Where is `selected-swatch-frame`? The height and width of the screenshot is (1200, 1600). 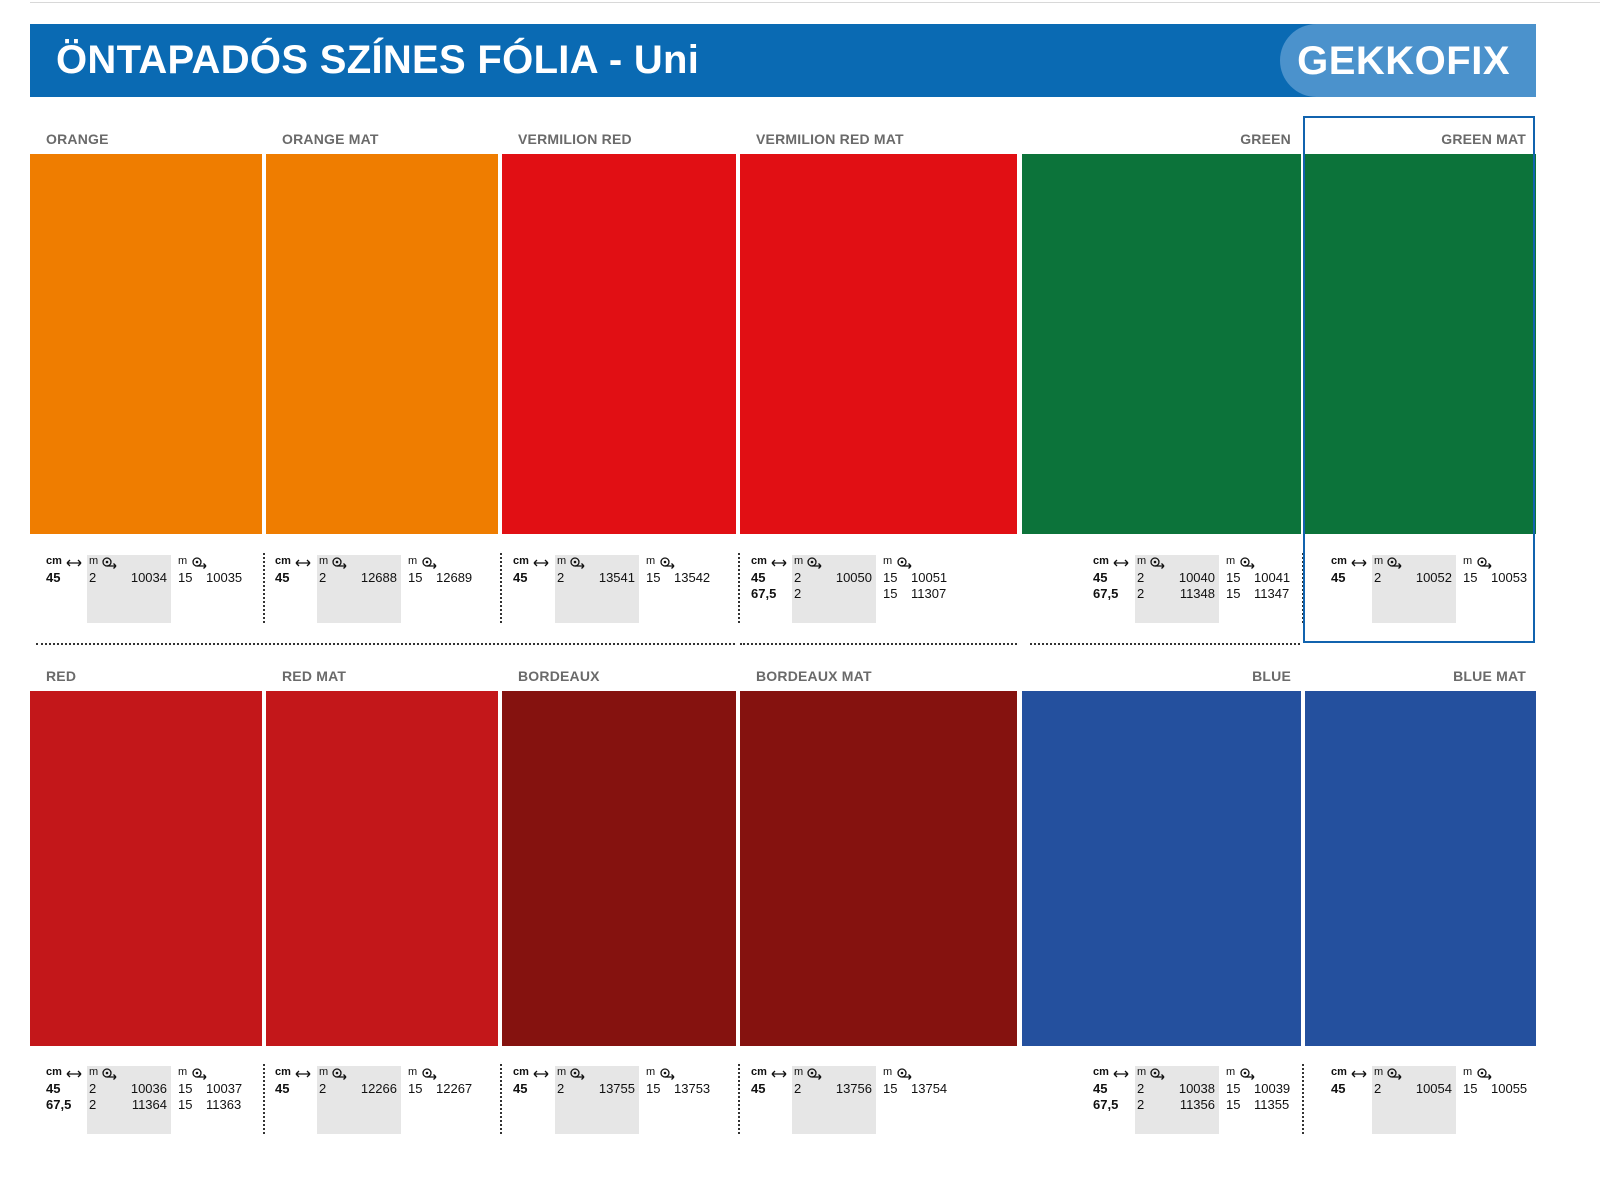
selected-swatch-frame is located at coordinates (1419, 379).